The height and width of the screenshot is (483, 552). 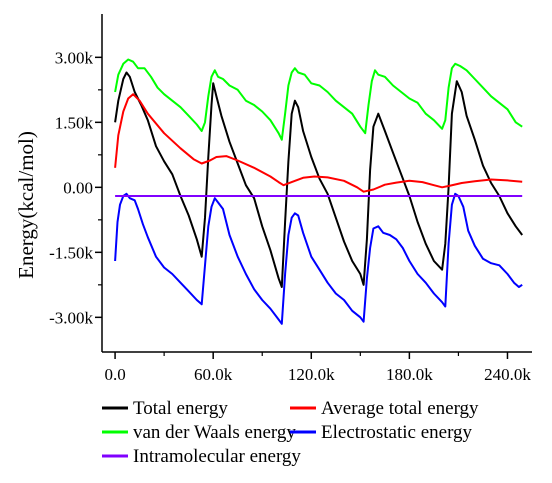 I want to click on legend-label-total-energy: Total energy, so click(x=180, y=408).